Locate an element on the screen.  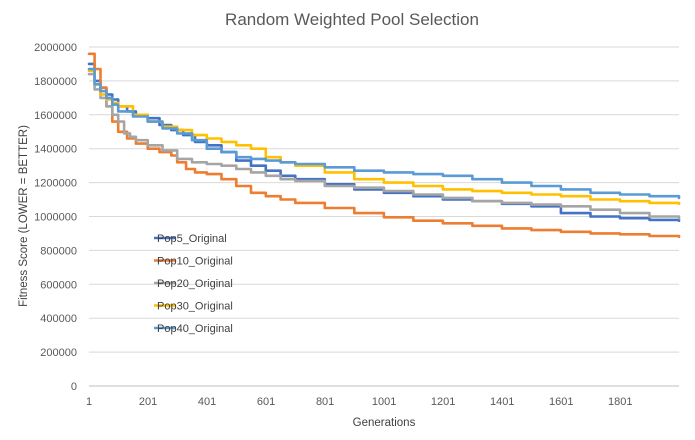
y-tick-label: 800000 is located at coordinates (58, 251).